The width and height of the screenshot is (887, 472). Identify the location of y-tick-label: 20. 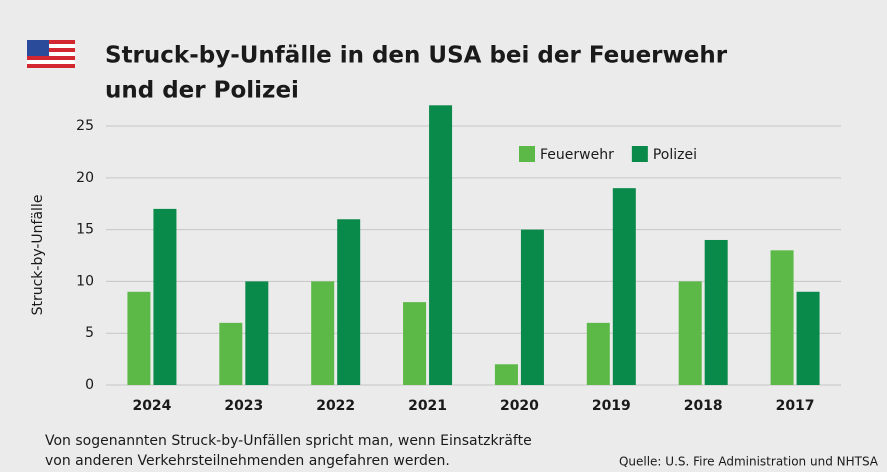
(85, 178).